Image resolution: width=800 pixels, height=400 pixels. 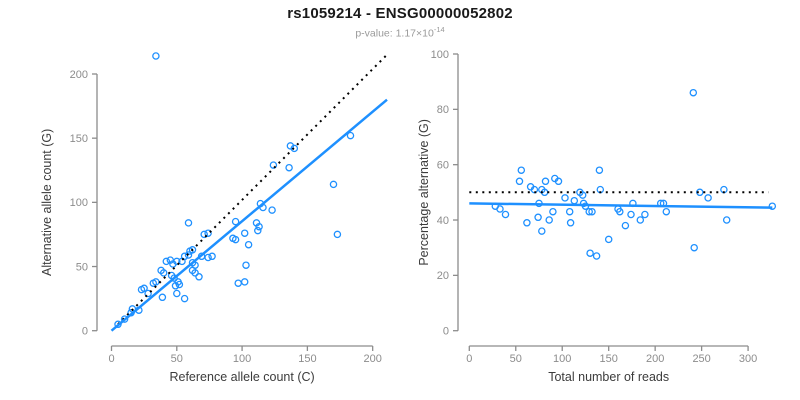 What do you see at coordinates (443, 221) in the screenshot?
I see `y-tick-label: 40` at bounding box center [443, 221].